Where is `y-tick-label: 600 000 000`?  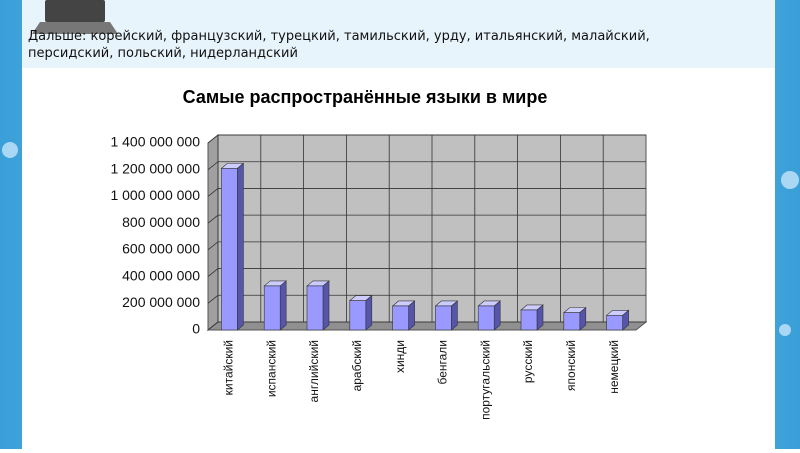 y-tick-label: 600 000 000 is located at coordinates (161, 249).